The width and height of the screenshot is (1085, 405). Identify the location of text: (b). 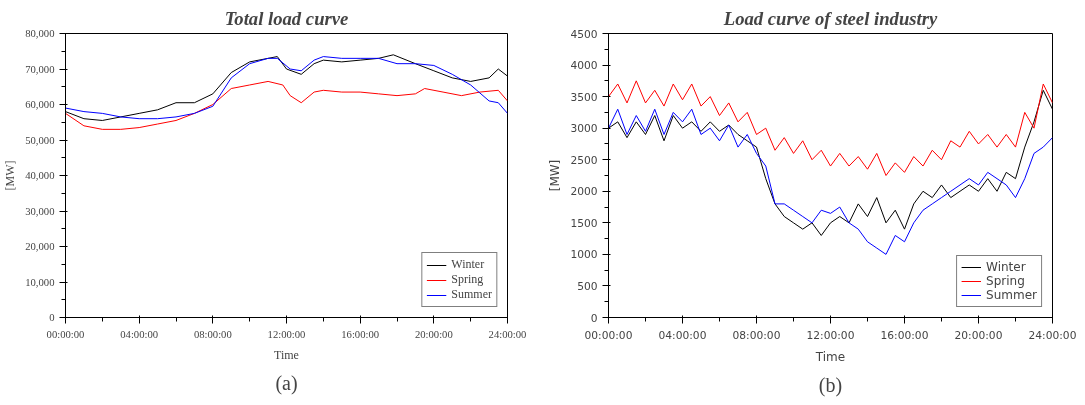
(830, 385).